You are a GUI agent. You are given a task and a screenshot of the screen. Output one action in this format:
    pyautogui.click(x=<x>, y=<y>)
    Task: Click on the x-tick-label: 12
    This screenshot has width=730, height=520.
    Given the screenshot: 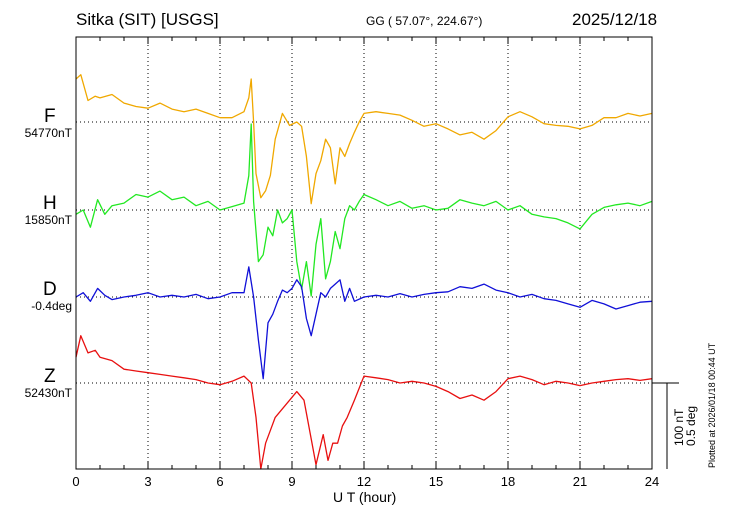 What is the action you would take?
    pyautogui.click(x=364, y=481)
    